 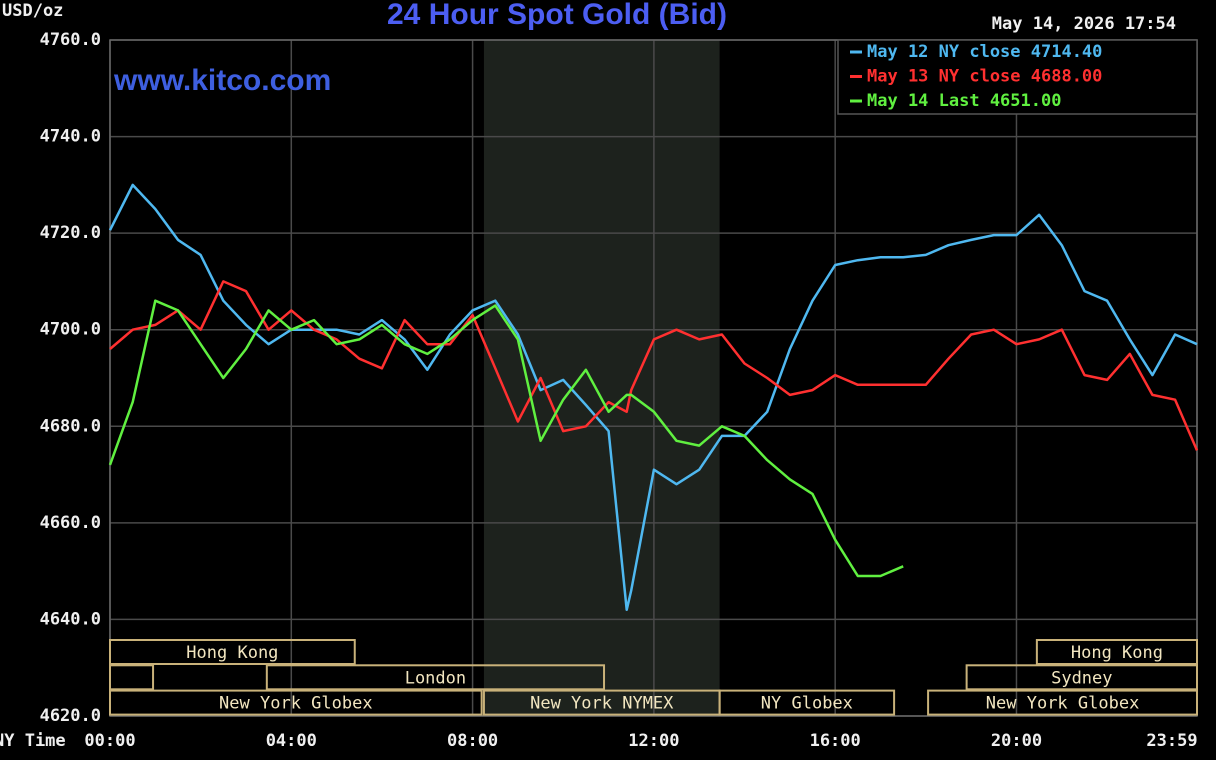 I want to click on y-tick-label: 4720.0, so click(x=70, y=233).